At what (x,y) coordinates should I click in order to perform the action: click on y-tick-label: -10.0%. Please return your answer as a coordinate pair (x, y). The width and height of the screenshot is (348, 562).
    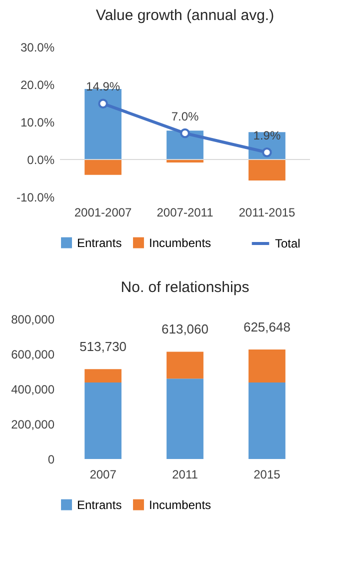
    Looking at the image, I should click on (35, 197).